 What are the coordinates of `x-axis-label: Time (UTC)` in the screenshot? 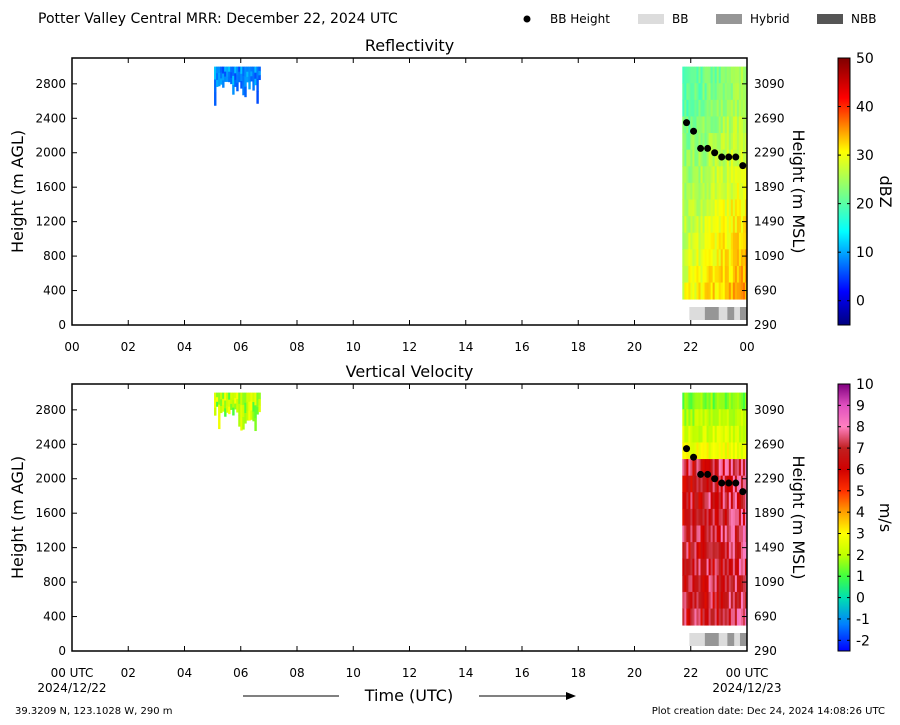 It's located at (408, 695).